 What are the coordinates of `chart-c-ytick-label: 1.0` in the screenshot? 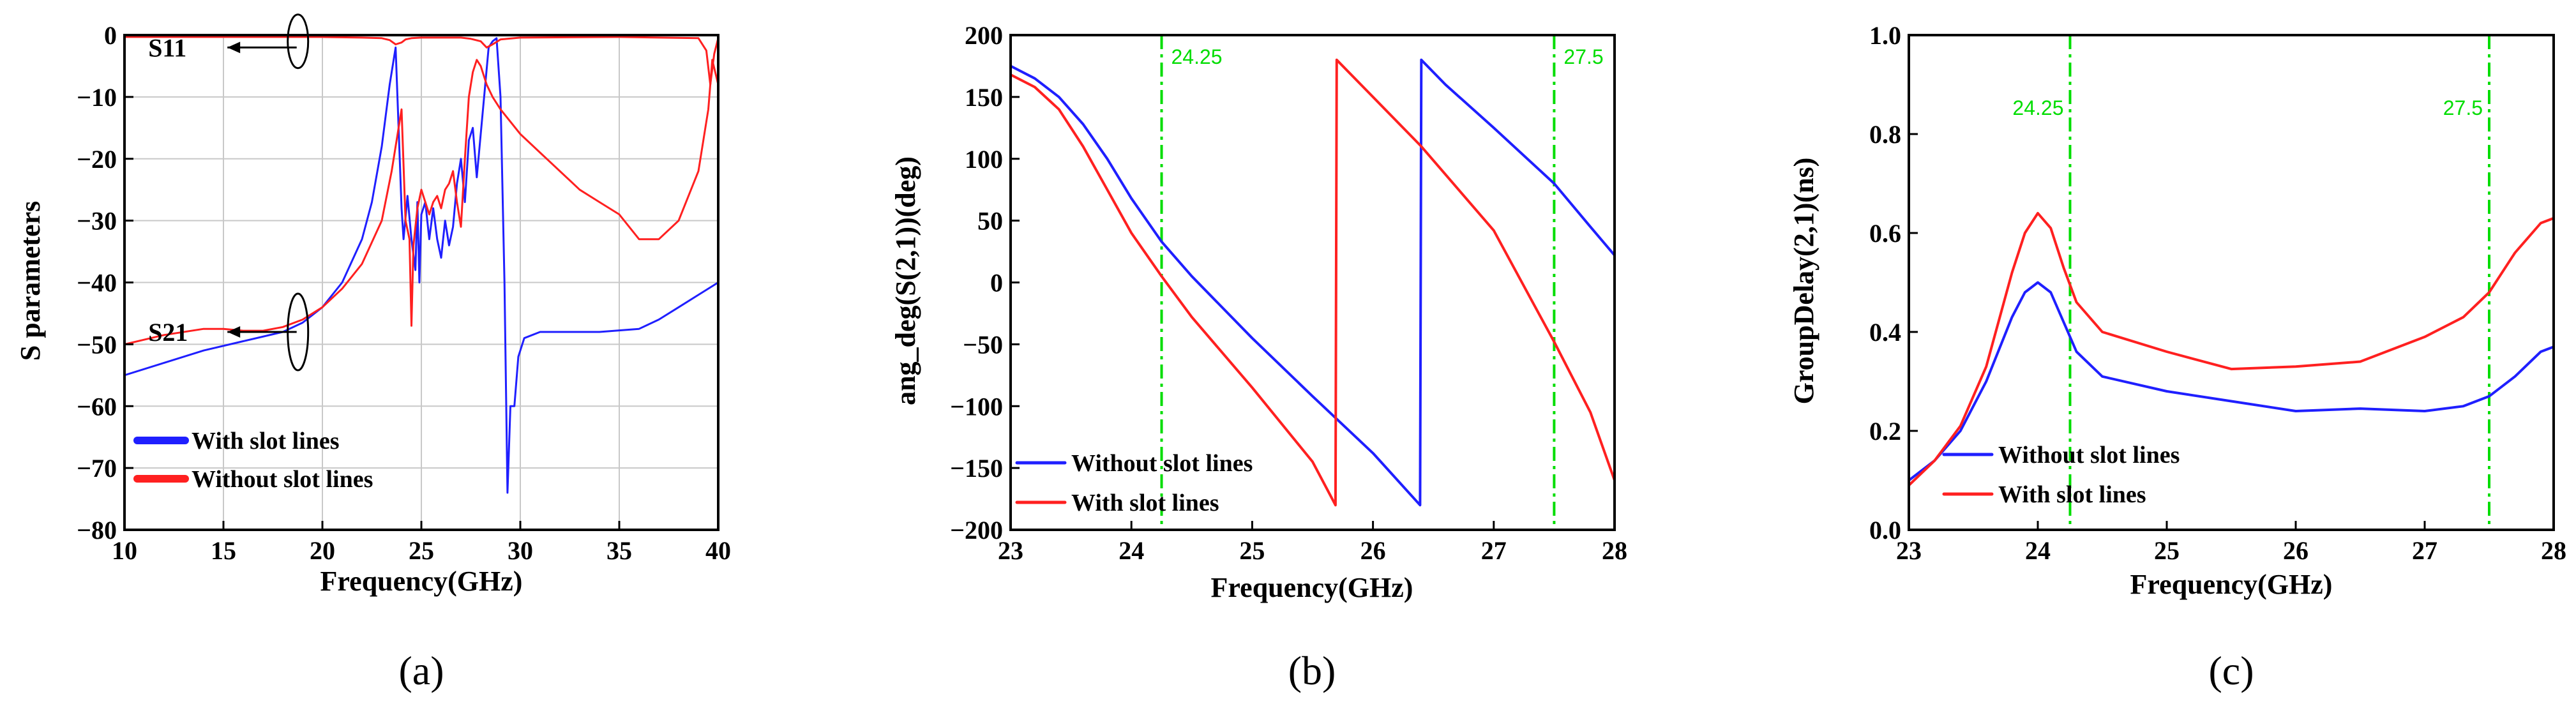 It's located at (1885, 35).